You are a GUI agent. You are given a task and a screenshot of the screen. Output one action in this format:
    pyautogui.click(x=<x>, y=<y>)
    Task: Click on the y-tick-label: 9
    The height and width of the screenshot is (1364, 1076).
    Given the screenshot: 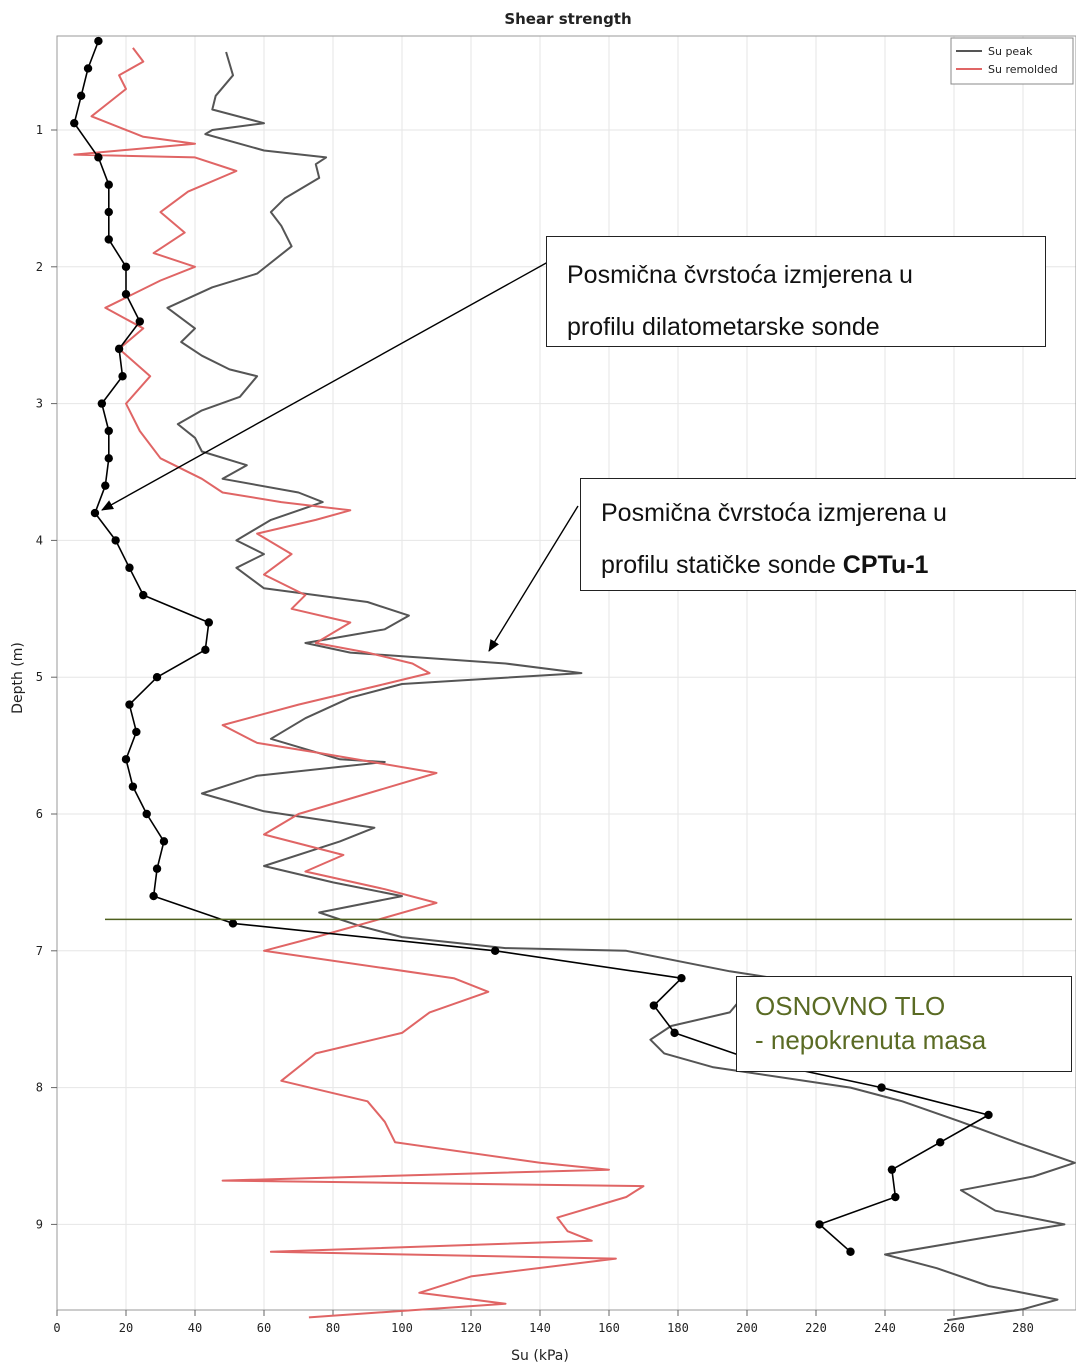 What is the action you would take?
    pyautogui.click(x=39, y=1224)
    